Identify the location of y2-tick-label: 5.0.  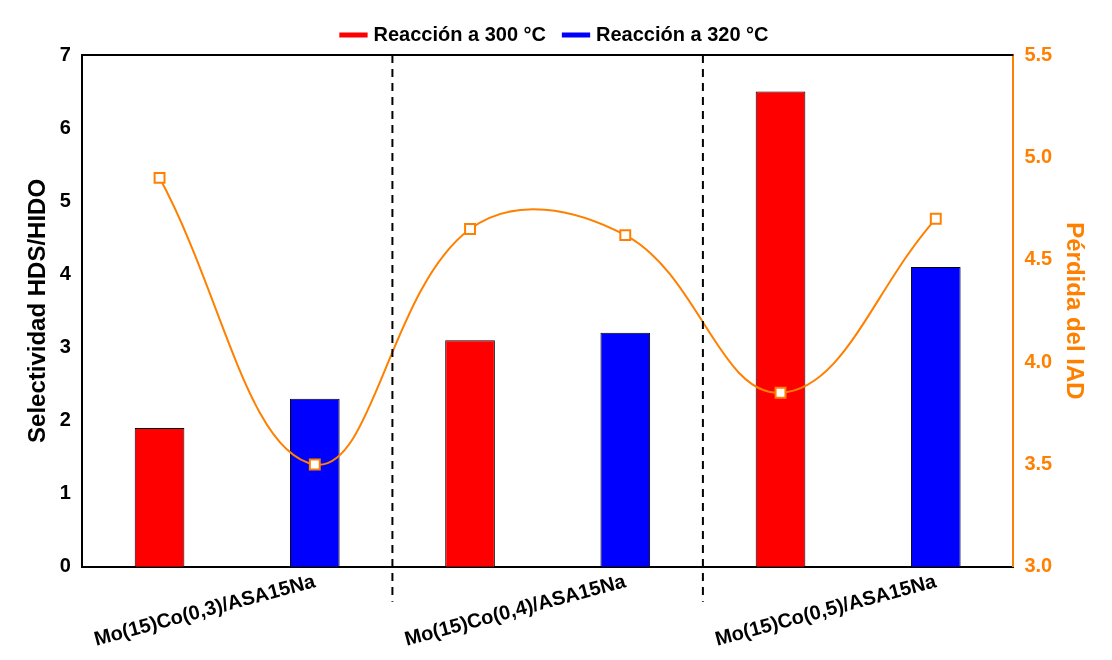
(1038, 155).